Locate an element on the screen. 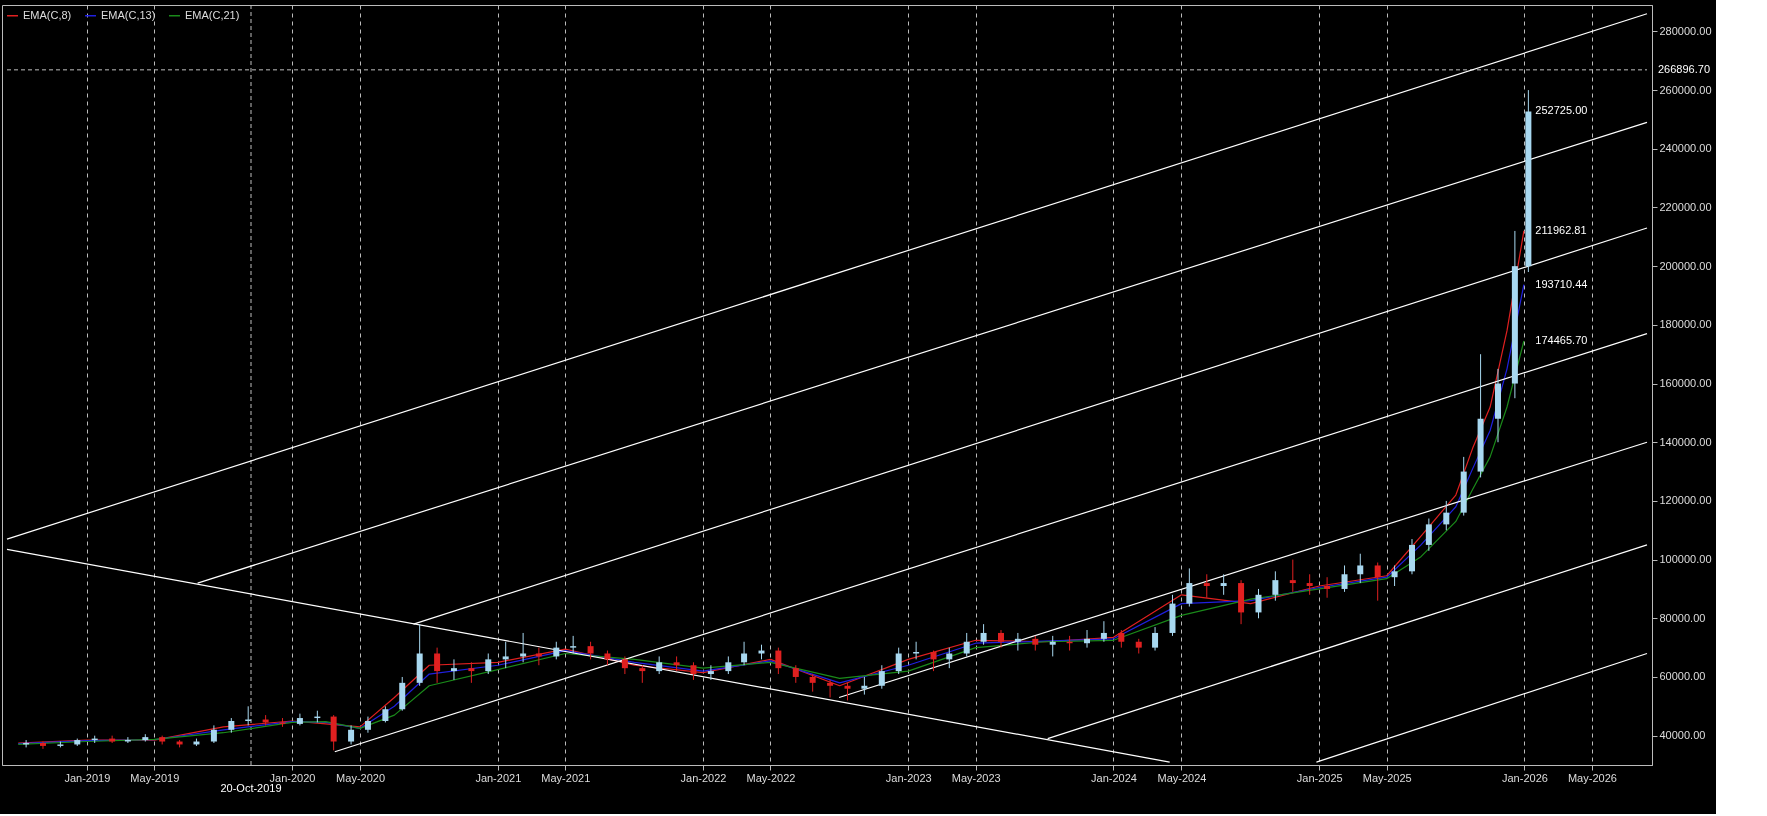 The width and height of the screenshot is (1767, 816). annotation: 193710.44 is located at coordinates (1561, 283).